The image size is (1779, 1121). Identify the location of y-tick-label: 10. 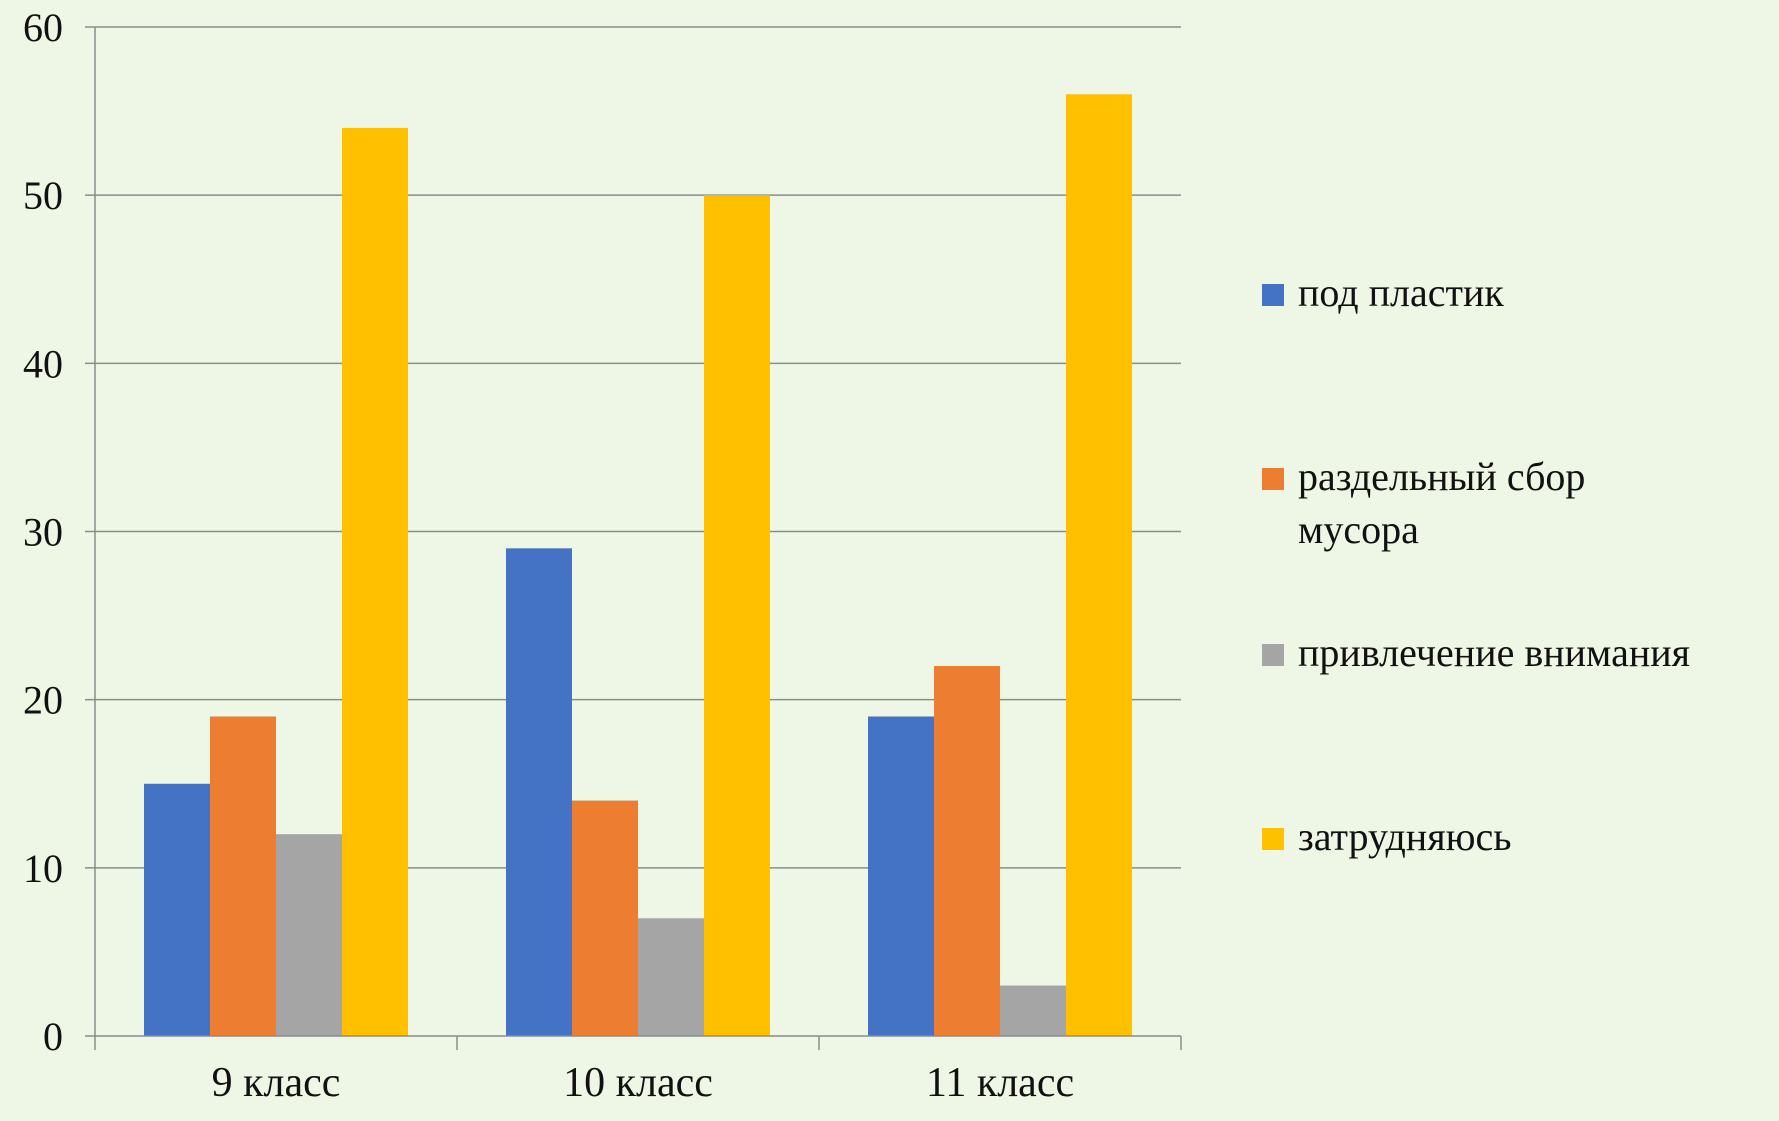
(43, 868).